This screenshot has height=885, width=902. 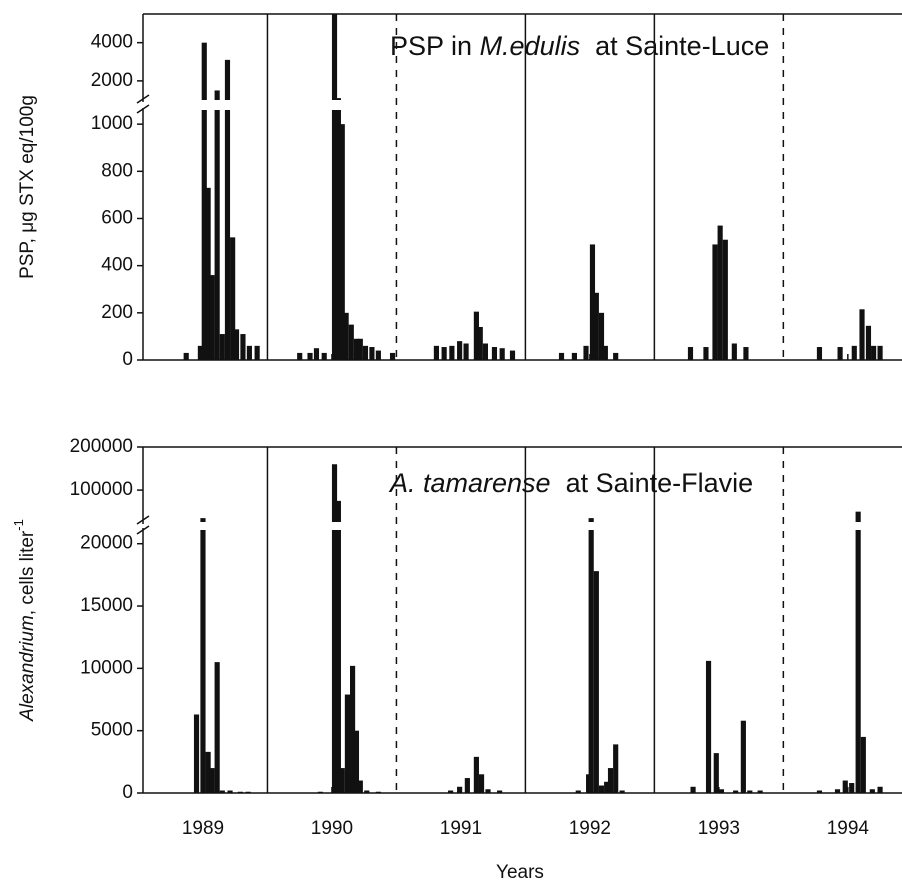 What do you see at coordinates (203, 828) in the screenshot?
I see `x-tick-label: 1989` at bounding box center [203, 828].